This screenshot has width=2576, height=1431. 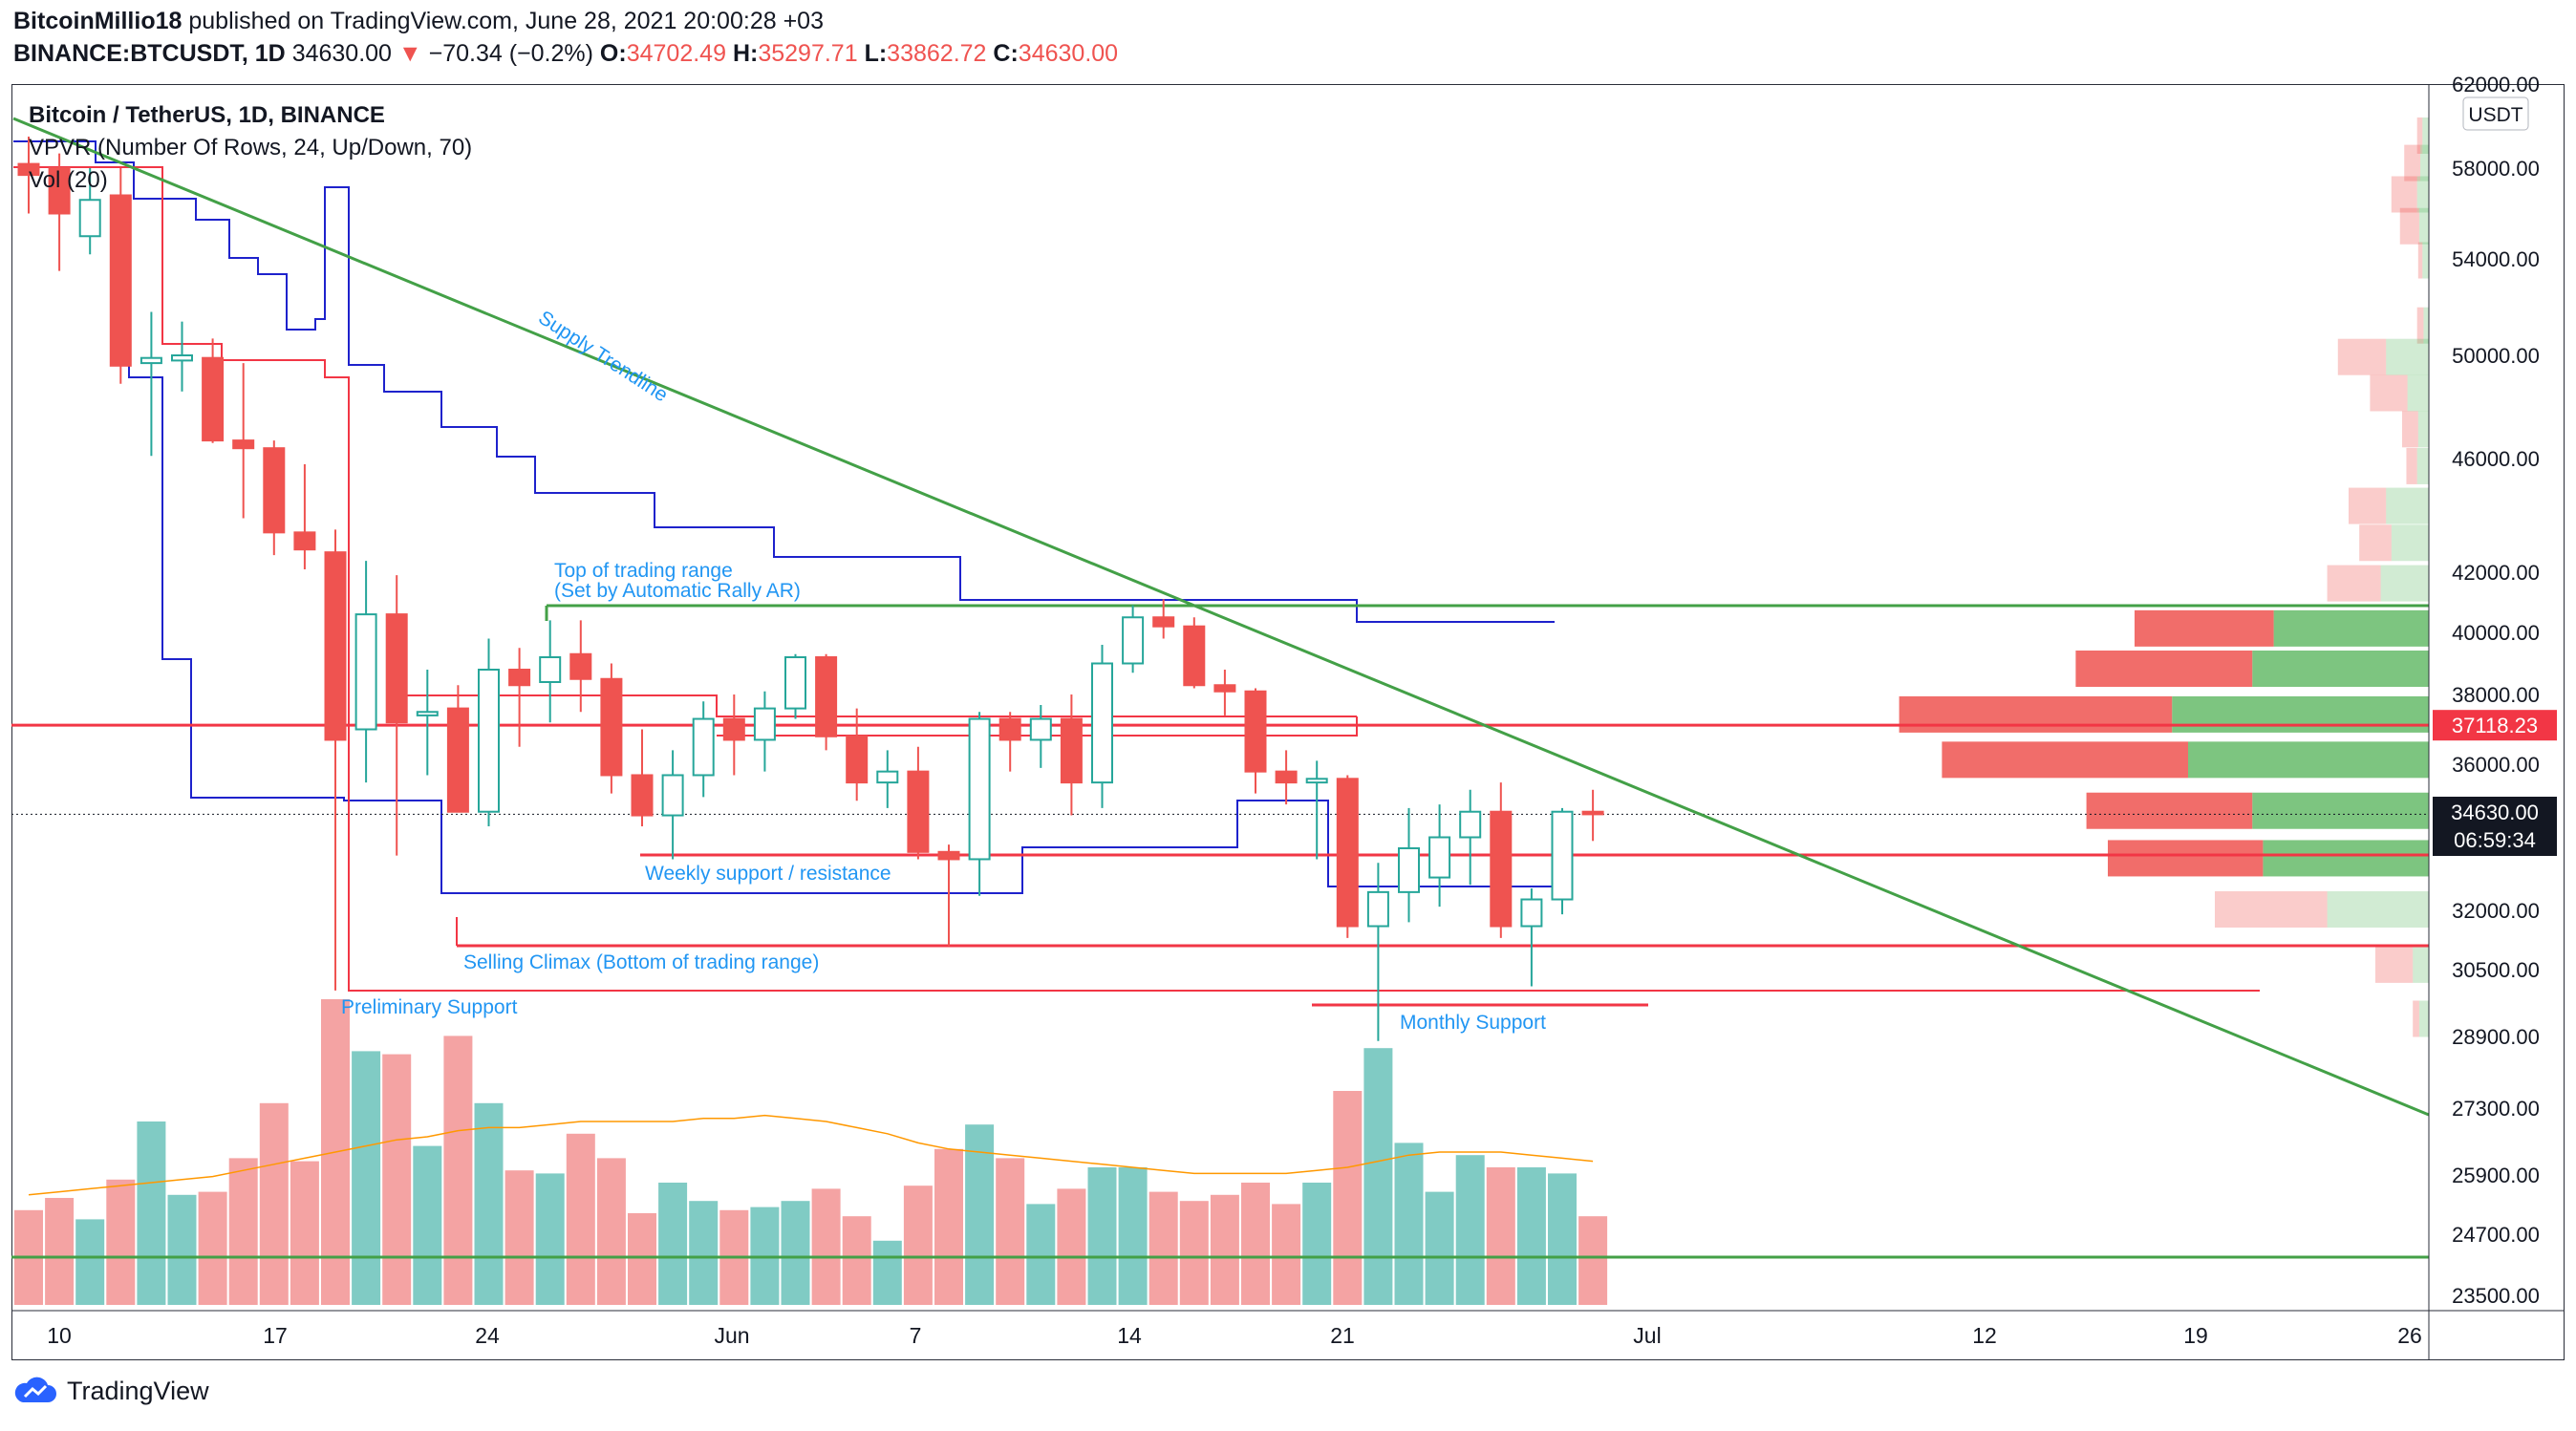 What do you see at coordinates (2495, 113) in the screenshot?
I see `currency-button: USDT` at bounding box center [2495, 113].